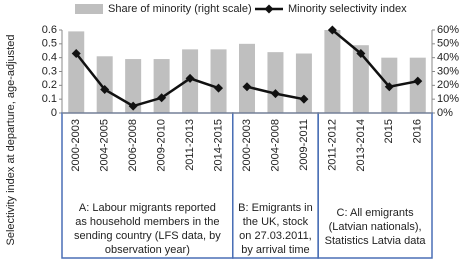 The height and width of the screenshot is (278, 474). Describe the element at coordinates (448, 71) in the screenshot. I see `y2-tick-label: 30%` at that location.